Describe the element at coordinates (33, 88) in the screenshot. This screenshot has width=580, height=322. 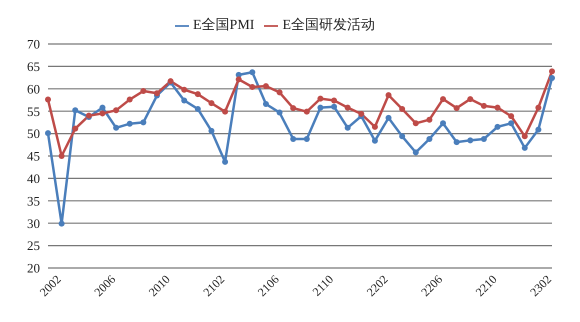
I see `y-tick-label: 60` at that location.